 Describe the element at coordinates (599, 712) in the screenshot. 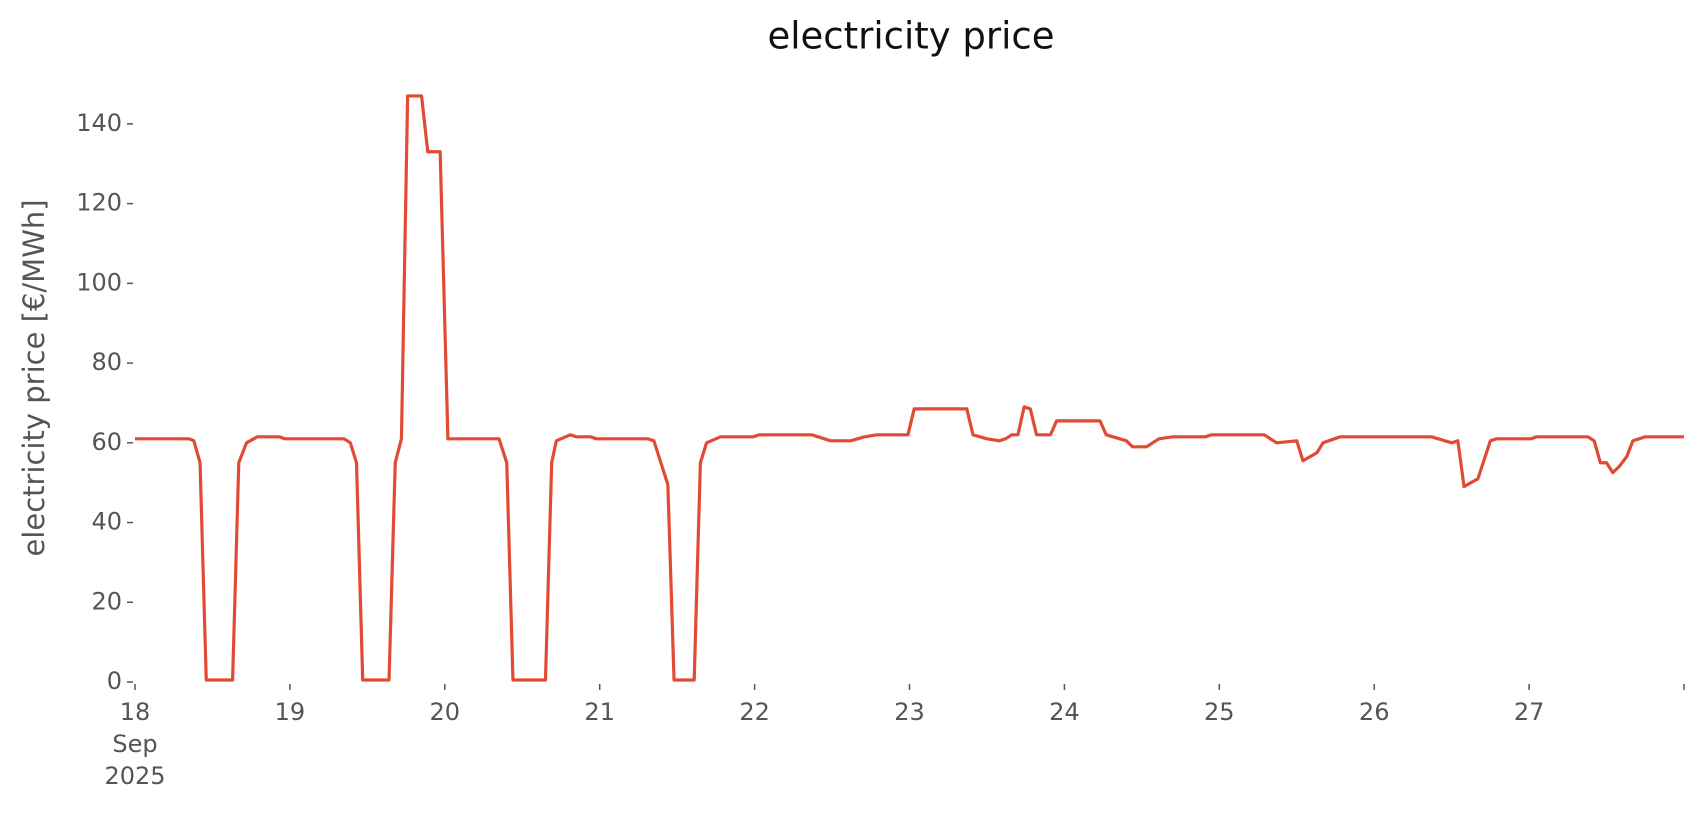

I see `x-tick-label: 21` at that location.